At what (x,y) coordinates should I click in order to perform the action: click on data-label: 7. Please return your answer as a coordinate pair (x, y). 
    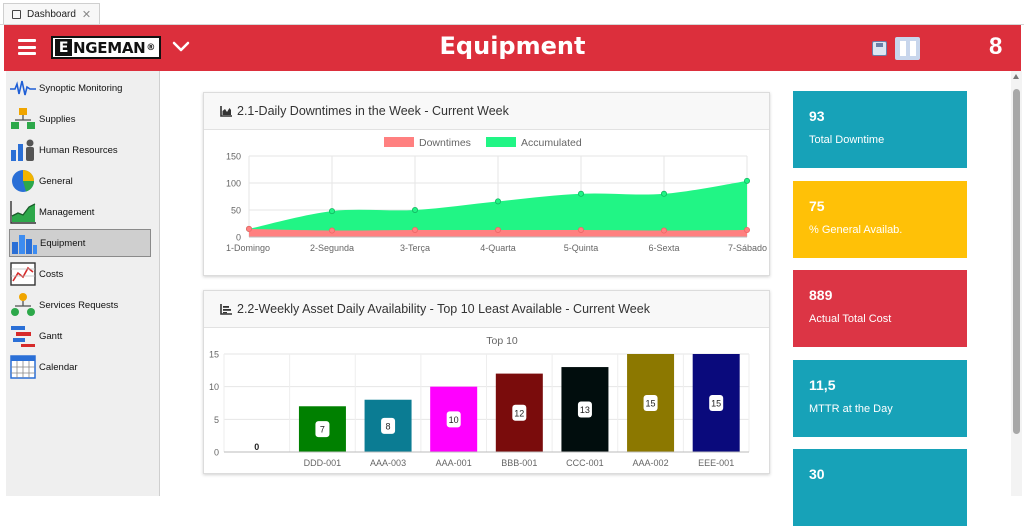
    Looking at the image, I should click on (322, 430).